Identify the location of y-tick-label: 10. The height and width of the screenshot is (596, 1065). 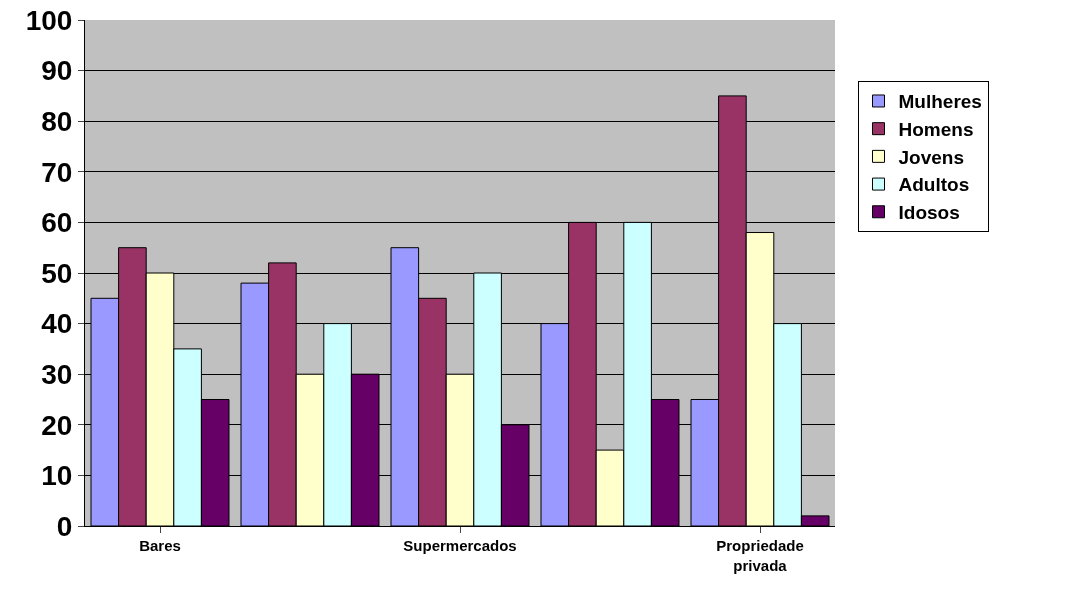
(57, 476).